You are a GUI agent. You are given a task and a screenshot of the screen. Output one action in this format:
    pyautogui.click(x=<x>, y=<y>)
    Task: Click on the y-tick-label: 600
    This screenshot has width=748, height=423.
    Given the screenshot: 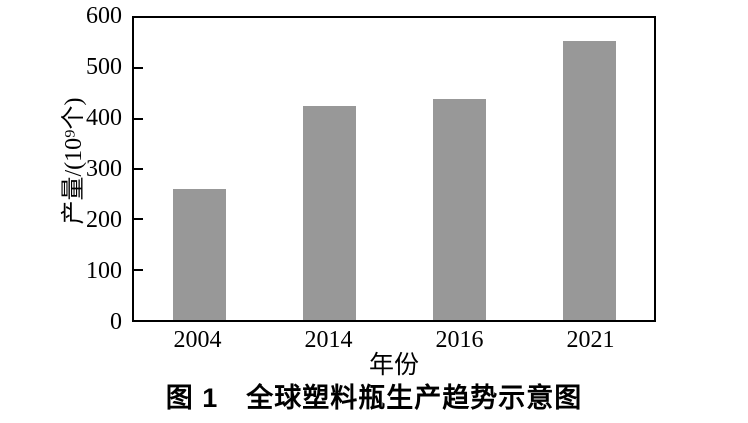 What is the action you would take?
    pyautogui.click(x=104, y=16)
    